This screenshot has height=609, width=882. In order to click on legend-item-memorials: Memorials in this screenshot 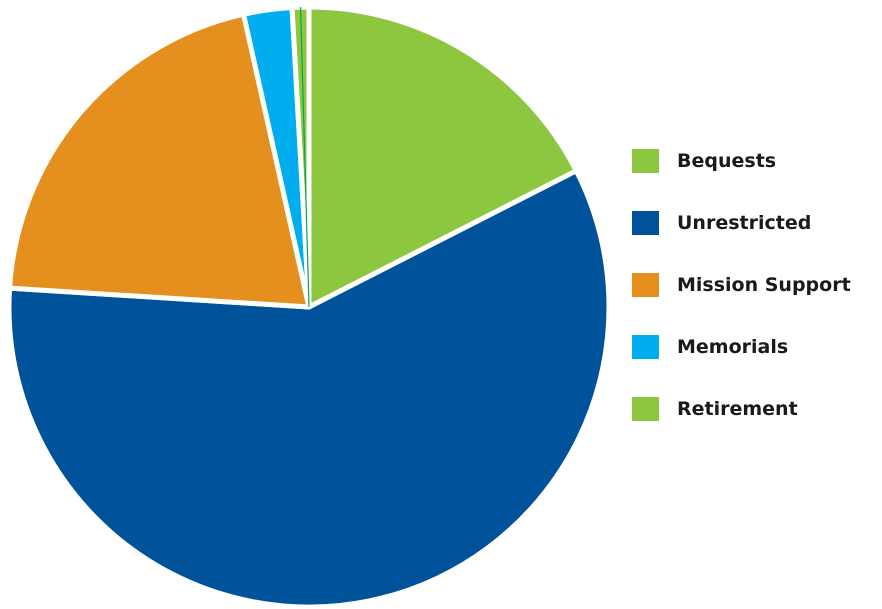, I will do `click(757, 347)`.